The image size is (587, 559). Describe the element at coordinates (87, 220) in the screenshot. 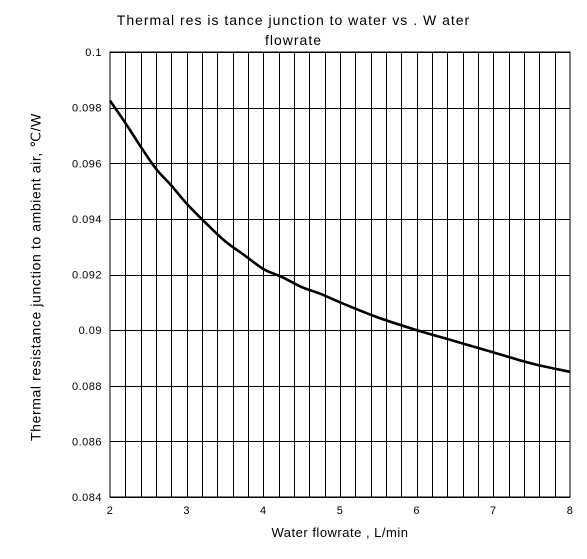

I see `y-tick-label: 0.094` at that location.